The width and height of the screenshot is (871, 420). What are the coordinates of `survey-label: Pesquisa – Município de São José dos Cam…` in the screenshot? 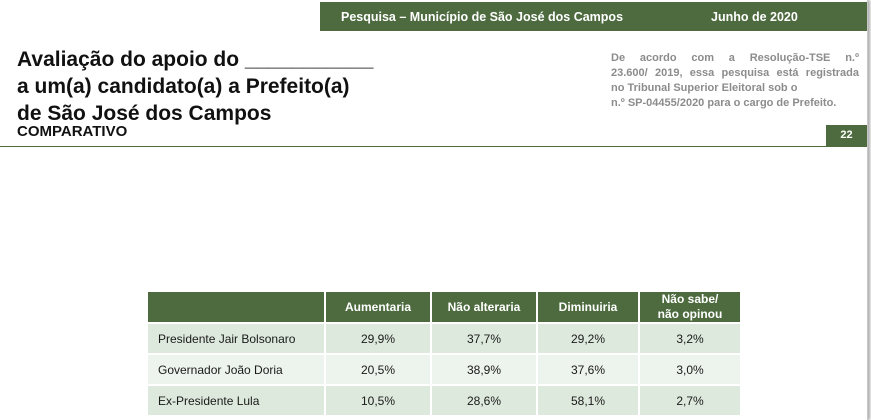 It's located at (482, 17).